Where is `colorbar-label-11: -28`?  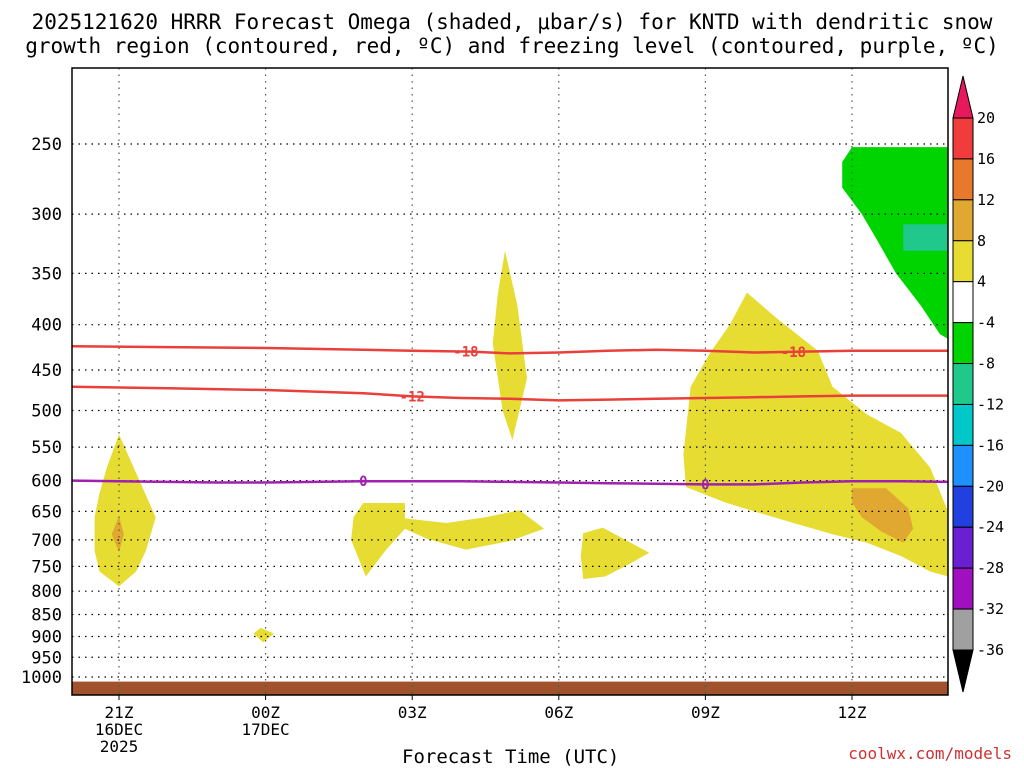
colorbar-label-11: -28 is located at coordinates (990, 568).